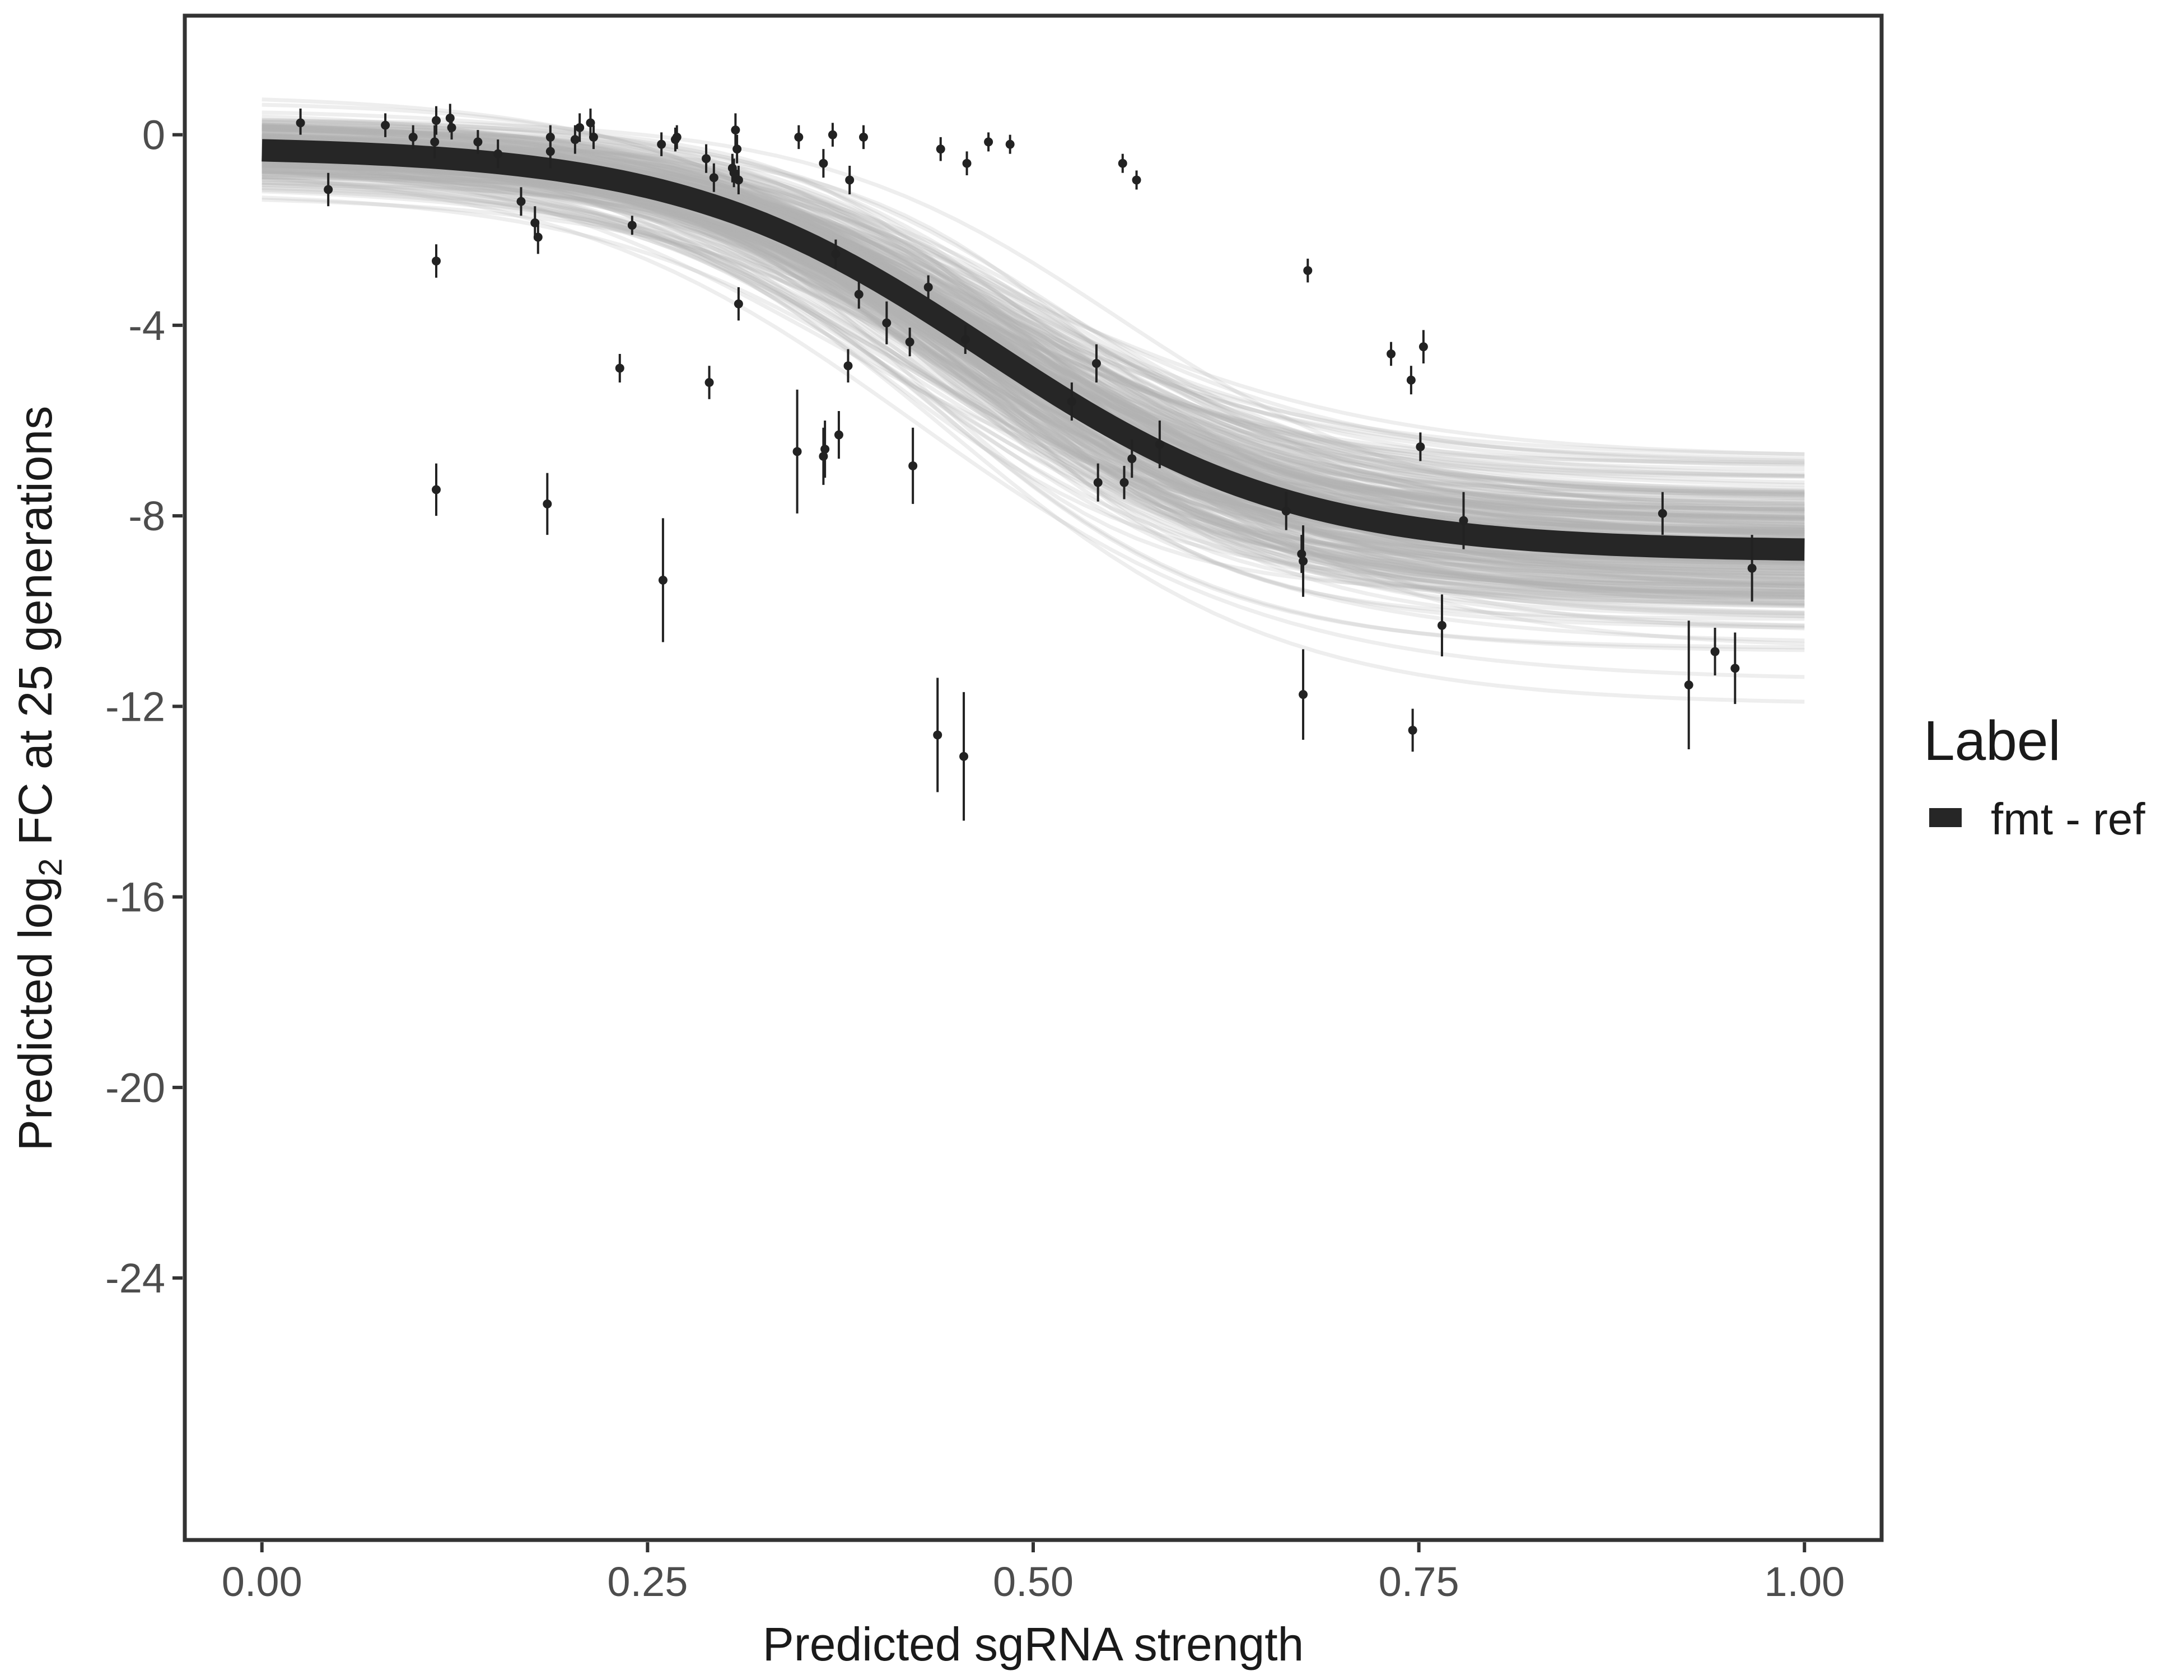 The height and width of the screenshot is (1680, 2184). I want to click on legend: Label fmt - ref, so click(2035, 777).